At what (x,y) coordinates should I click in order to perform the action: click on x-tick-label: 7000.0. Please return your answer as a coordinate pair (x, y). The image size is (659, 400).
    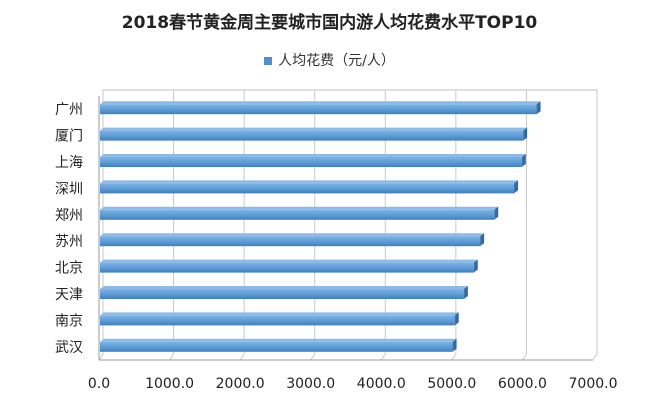
    Looking at the image, I should click on (593, 384).